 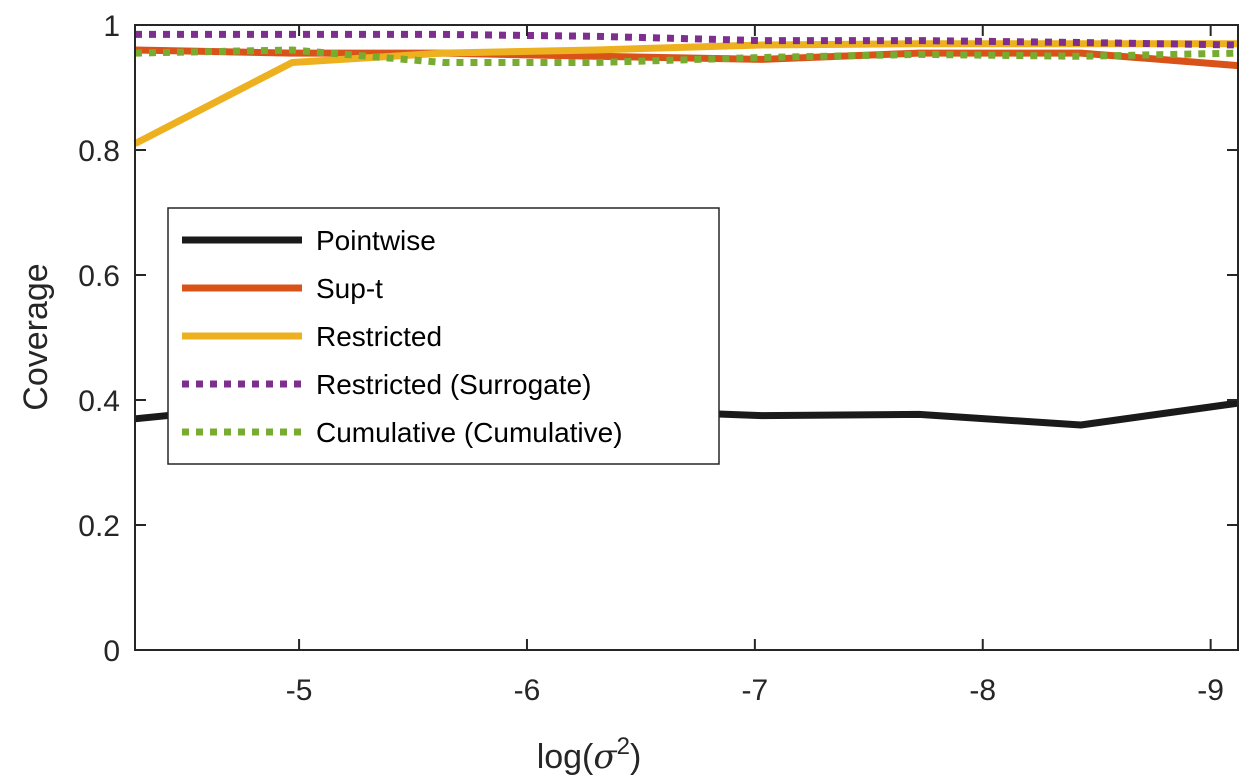 I want to click on series-line-cumulative-cumulative, so click(x=686, y=56).